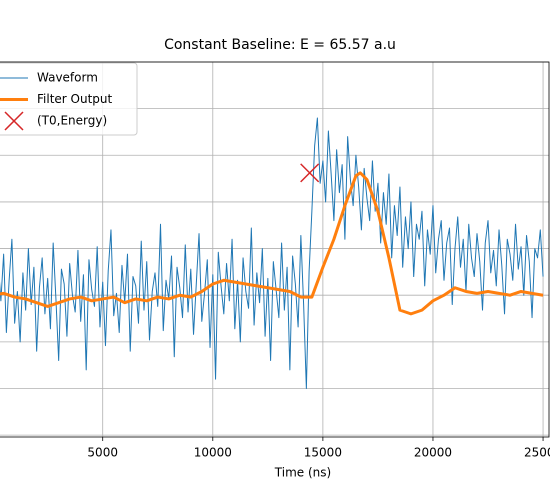 This screenshot has width=550, height=500. What do you see at coordinates (537, 453) in the screenshot?
I see `x-tick-label: 25000` at bounding box center [537, 453].